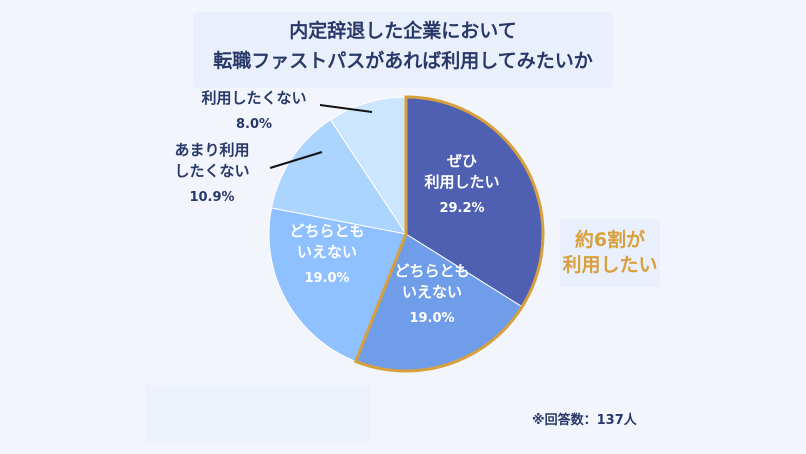  I want to click on slice-label-3-line-1: したくない, so click(211, 171).